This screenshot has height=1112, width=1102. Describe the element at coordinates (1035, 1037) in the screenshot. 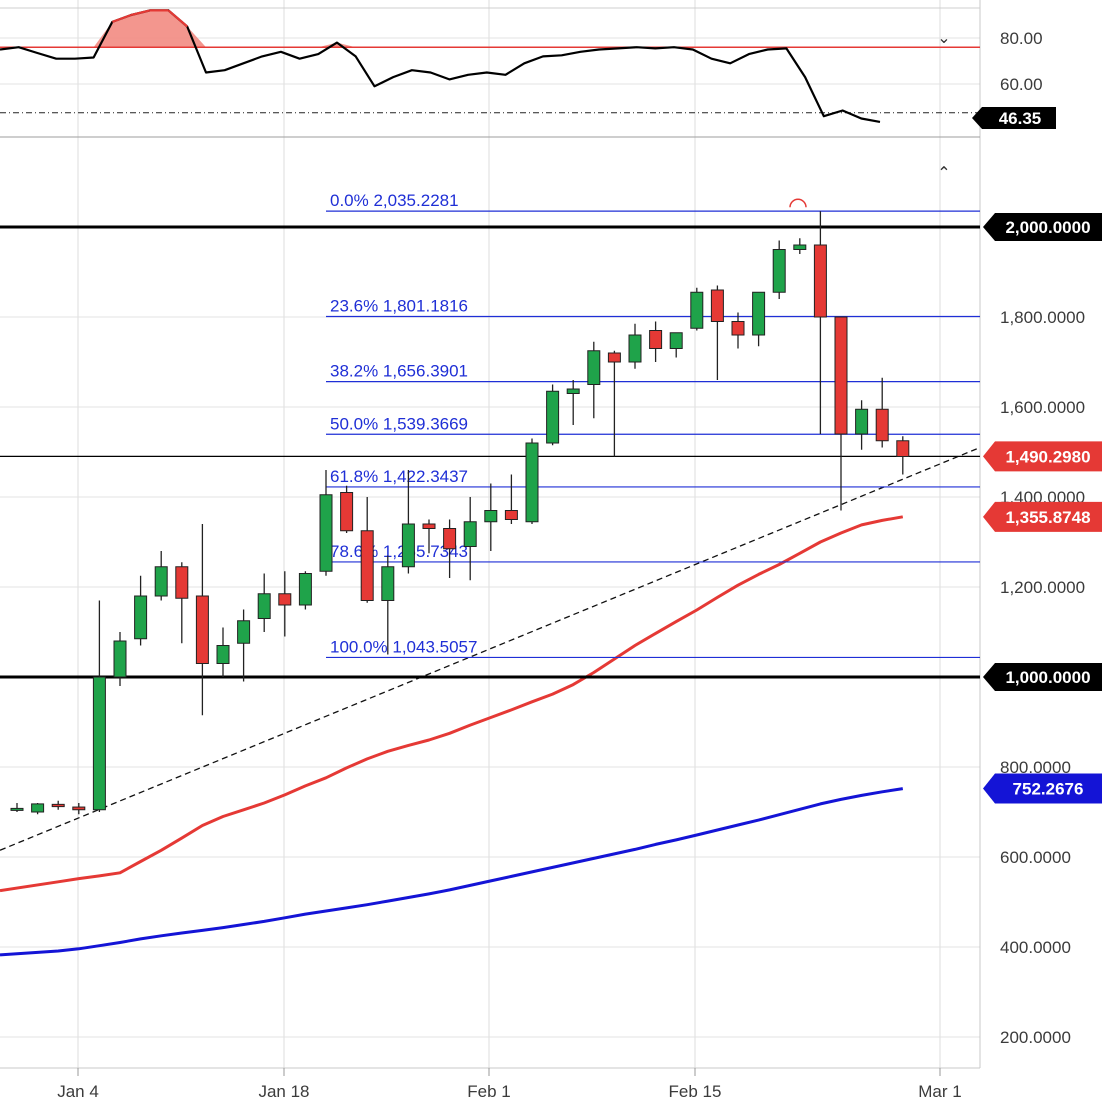

I see `price-tick-label: 200.0000` at that location.